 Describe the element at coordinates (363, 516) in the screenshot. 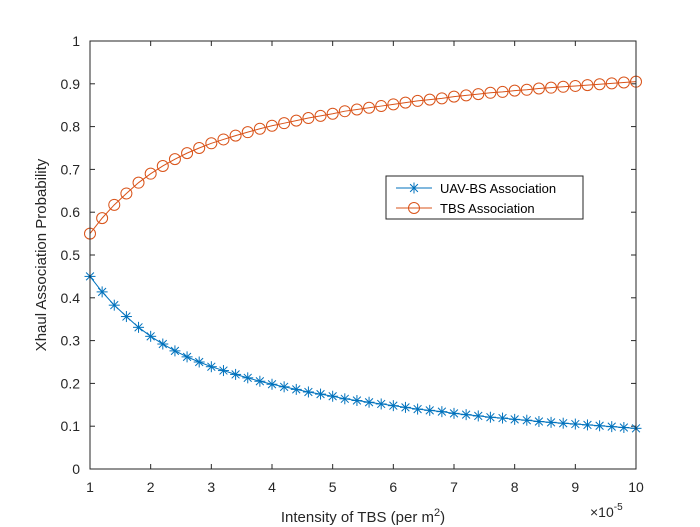

I see `x-axis-label: Intensity of TBS (per m2)` at that location.